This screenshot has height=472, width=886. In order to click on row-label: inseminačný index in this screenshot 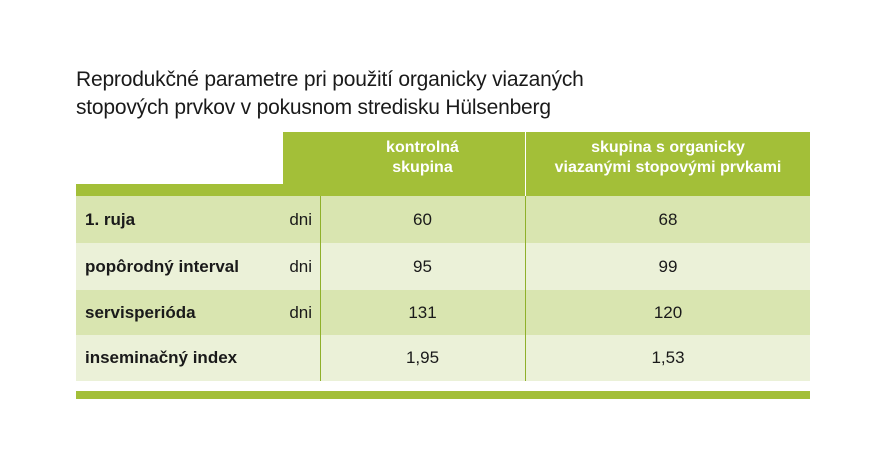, I will do `click(161, 357)`.